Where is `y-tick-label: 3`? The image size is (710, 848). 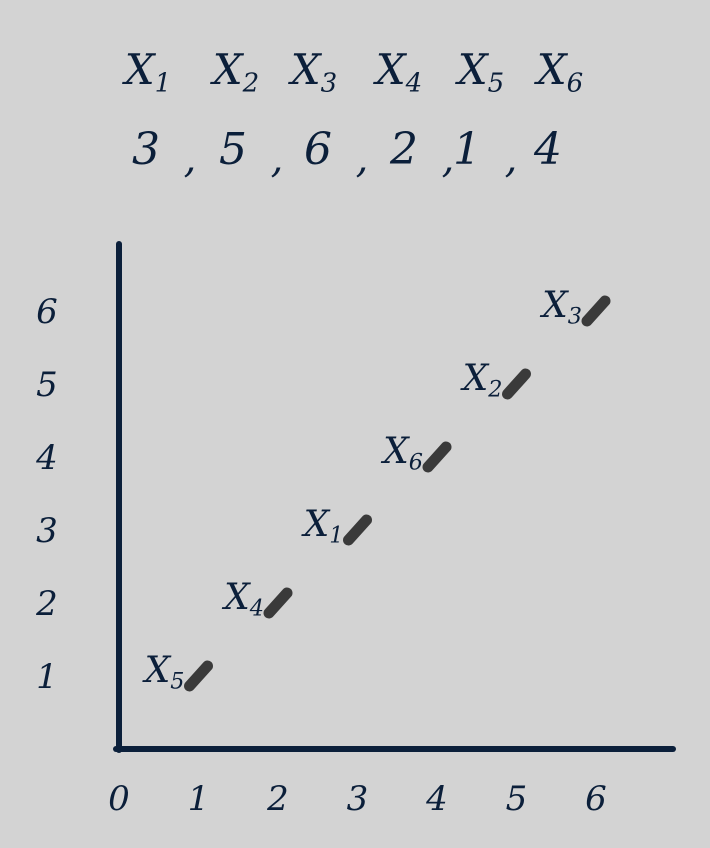
y-tick-label: 3 is located at coordinates (47, 531).